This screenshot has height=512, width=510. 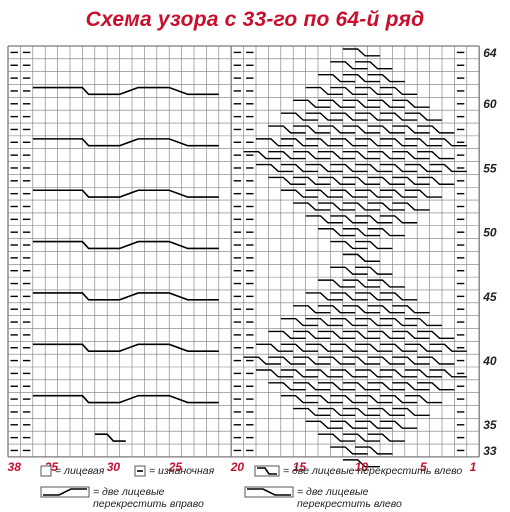 What do you see at coordinates (489, 297) in the screenshot?
I see `row-number: 45` at bounding box center [489, 297].